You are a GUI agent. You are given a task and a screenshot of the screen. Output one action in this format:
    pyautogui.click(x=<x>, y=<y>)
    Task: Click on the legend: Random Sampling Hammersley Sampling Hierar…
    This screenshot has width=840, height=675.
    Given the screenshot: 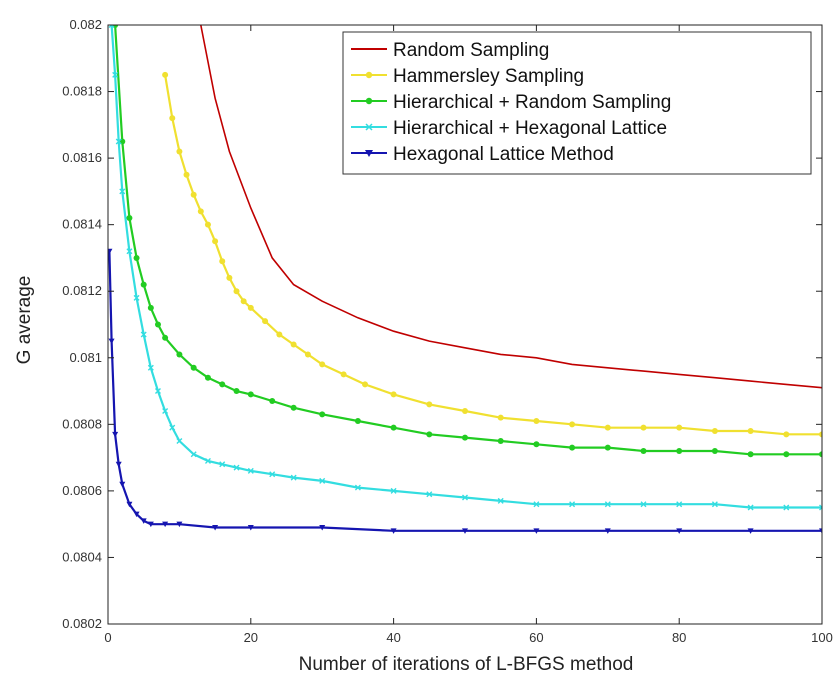 What is the action you would take?
    pyautogui.click(x=577, y=103)
    